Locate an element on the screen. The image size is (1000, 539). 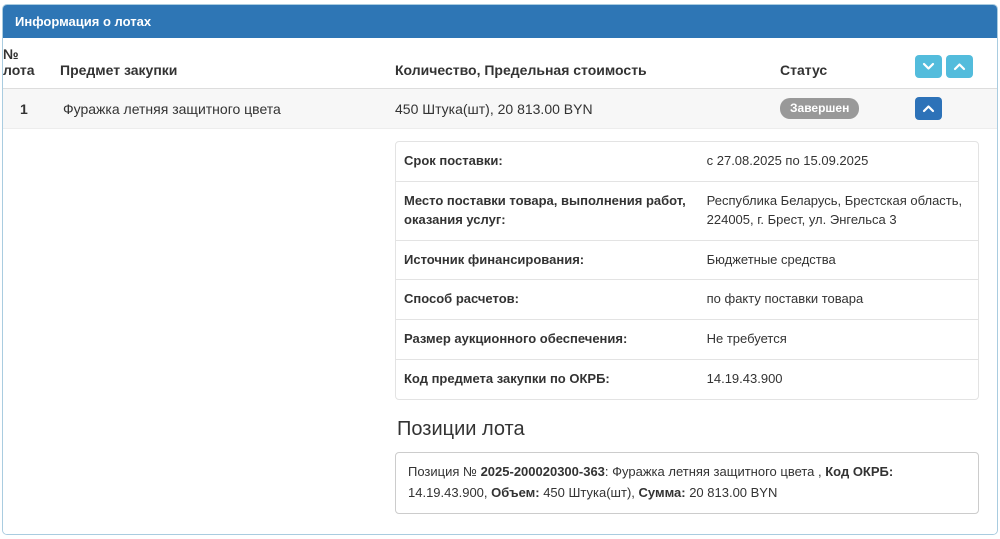
detail-value: 14.19.43.900 is located at coordinates (838, 379).